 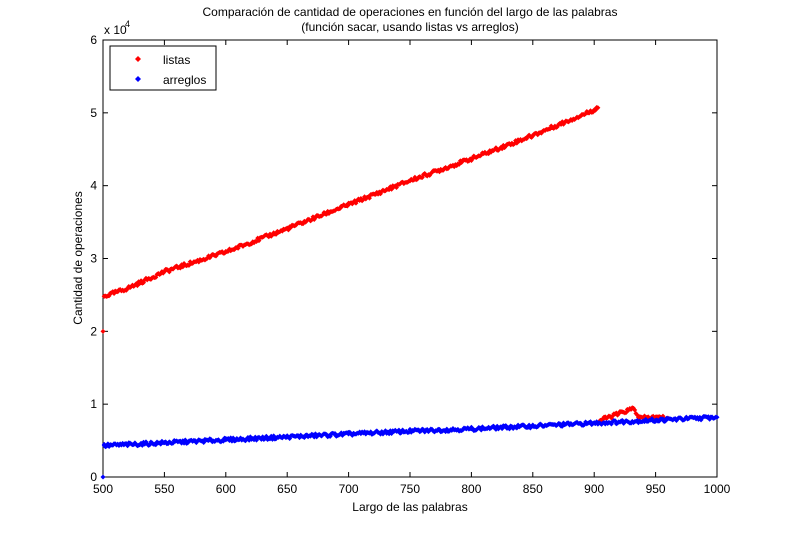 I want to click on y-tick-label: 0, so click(x=93, y=477).